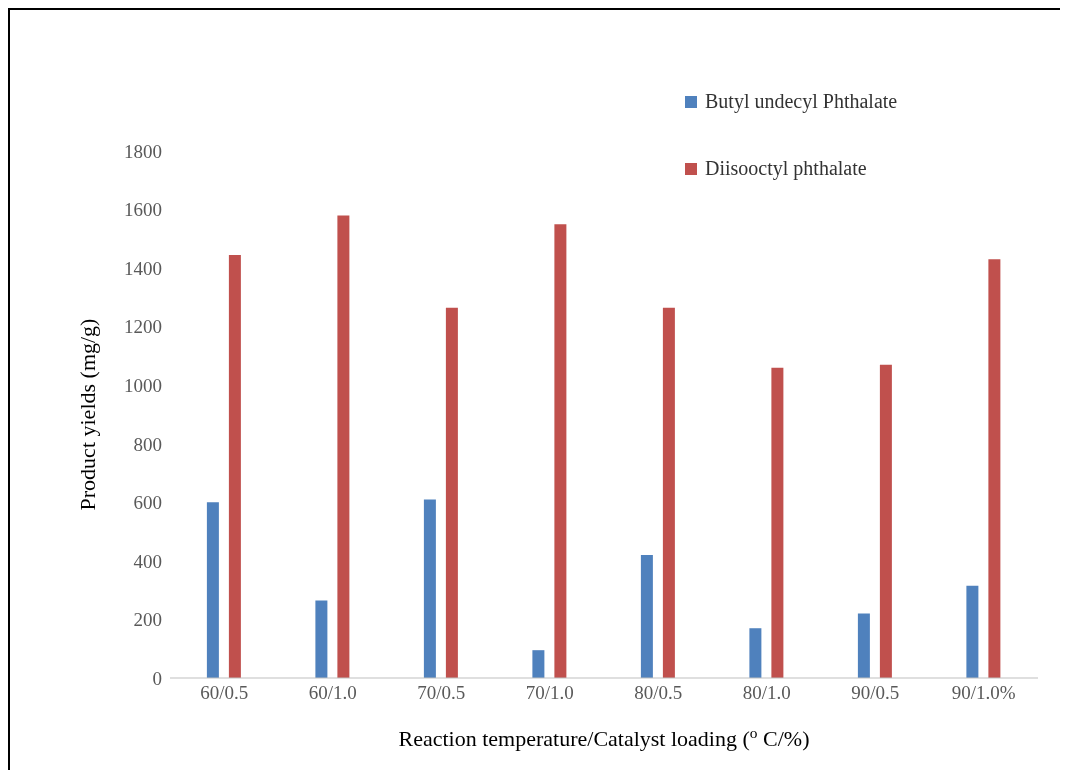  What do you see at coordinates (143, 210) in the screenshot?
I see `y-tick-label: 1600` at bounding box center [143, 210].